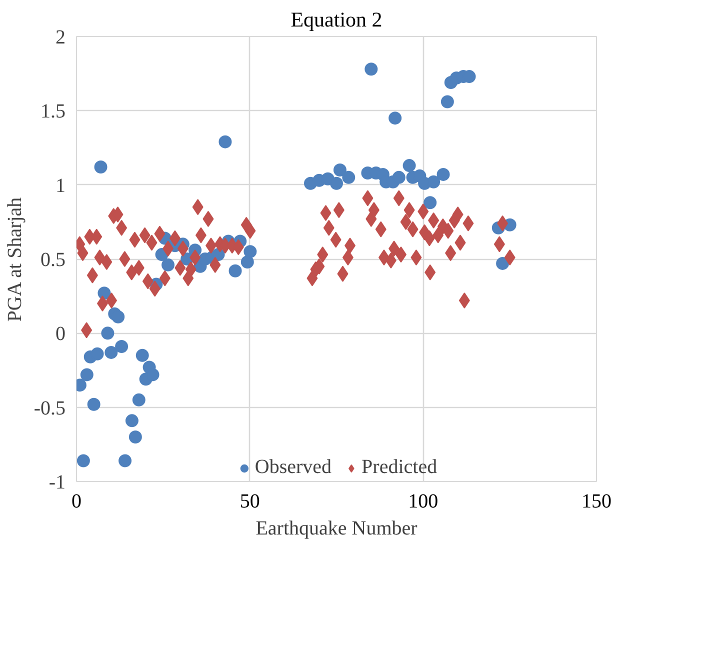  Describe the element at coordinates (61, 334) in the screenshot. I see `y-tick-label: 0` at that location.